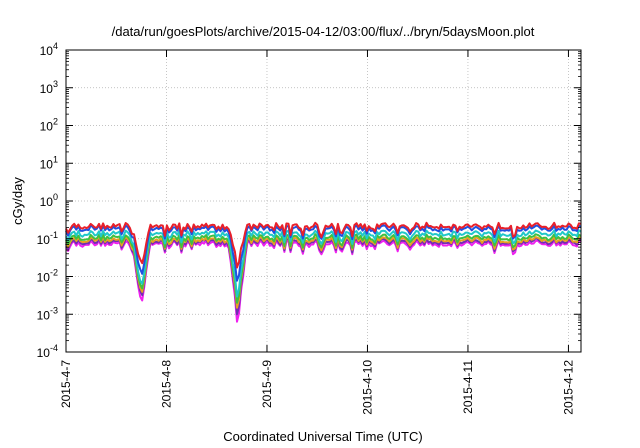 The width and height of the screenshot is (640, 448). Describe the element at coordinates (468, 387) in the screenshot. I see `x-tick-label: 2015-4-11` at that location.